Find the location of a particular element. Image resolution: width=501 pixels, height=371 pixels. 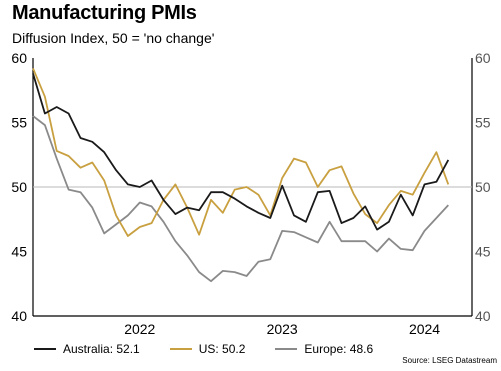

y-tick-label-right: 40 is located at coordinates (483, 316).